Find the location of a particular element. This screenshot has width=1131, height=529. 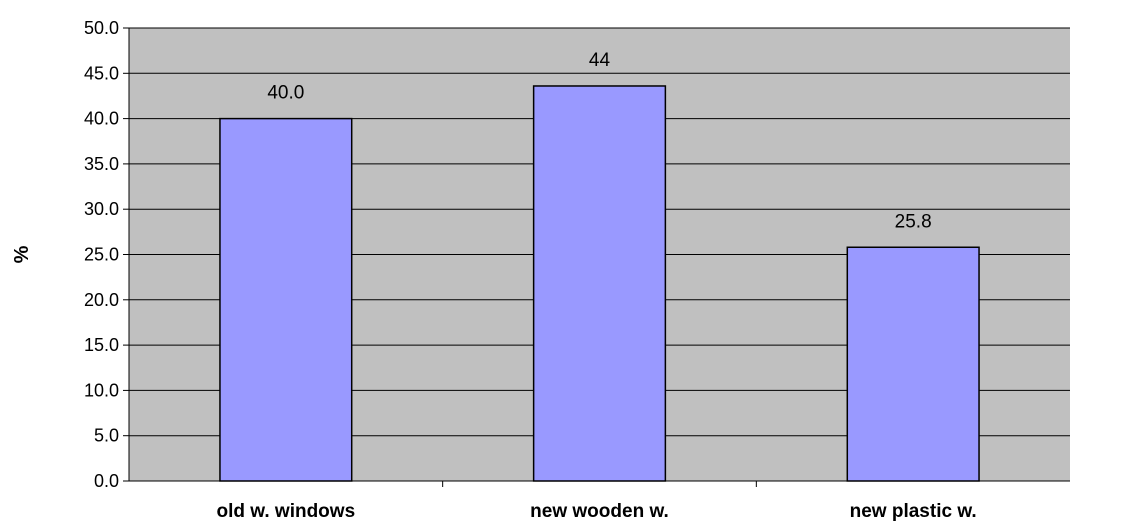

y-tick-label: 40.0 is located at coordinates (101, 119).